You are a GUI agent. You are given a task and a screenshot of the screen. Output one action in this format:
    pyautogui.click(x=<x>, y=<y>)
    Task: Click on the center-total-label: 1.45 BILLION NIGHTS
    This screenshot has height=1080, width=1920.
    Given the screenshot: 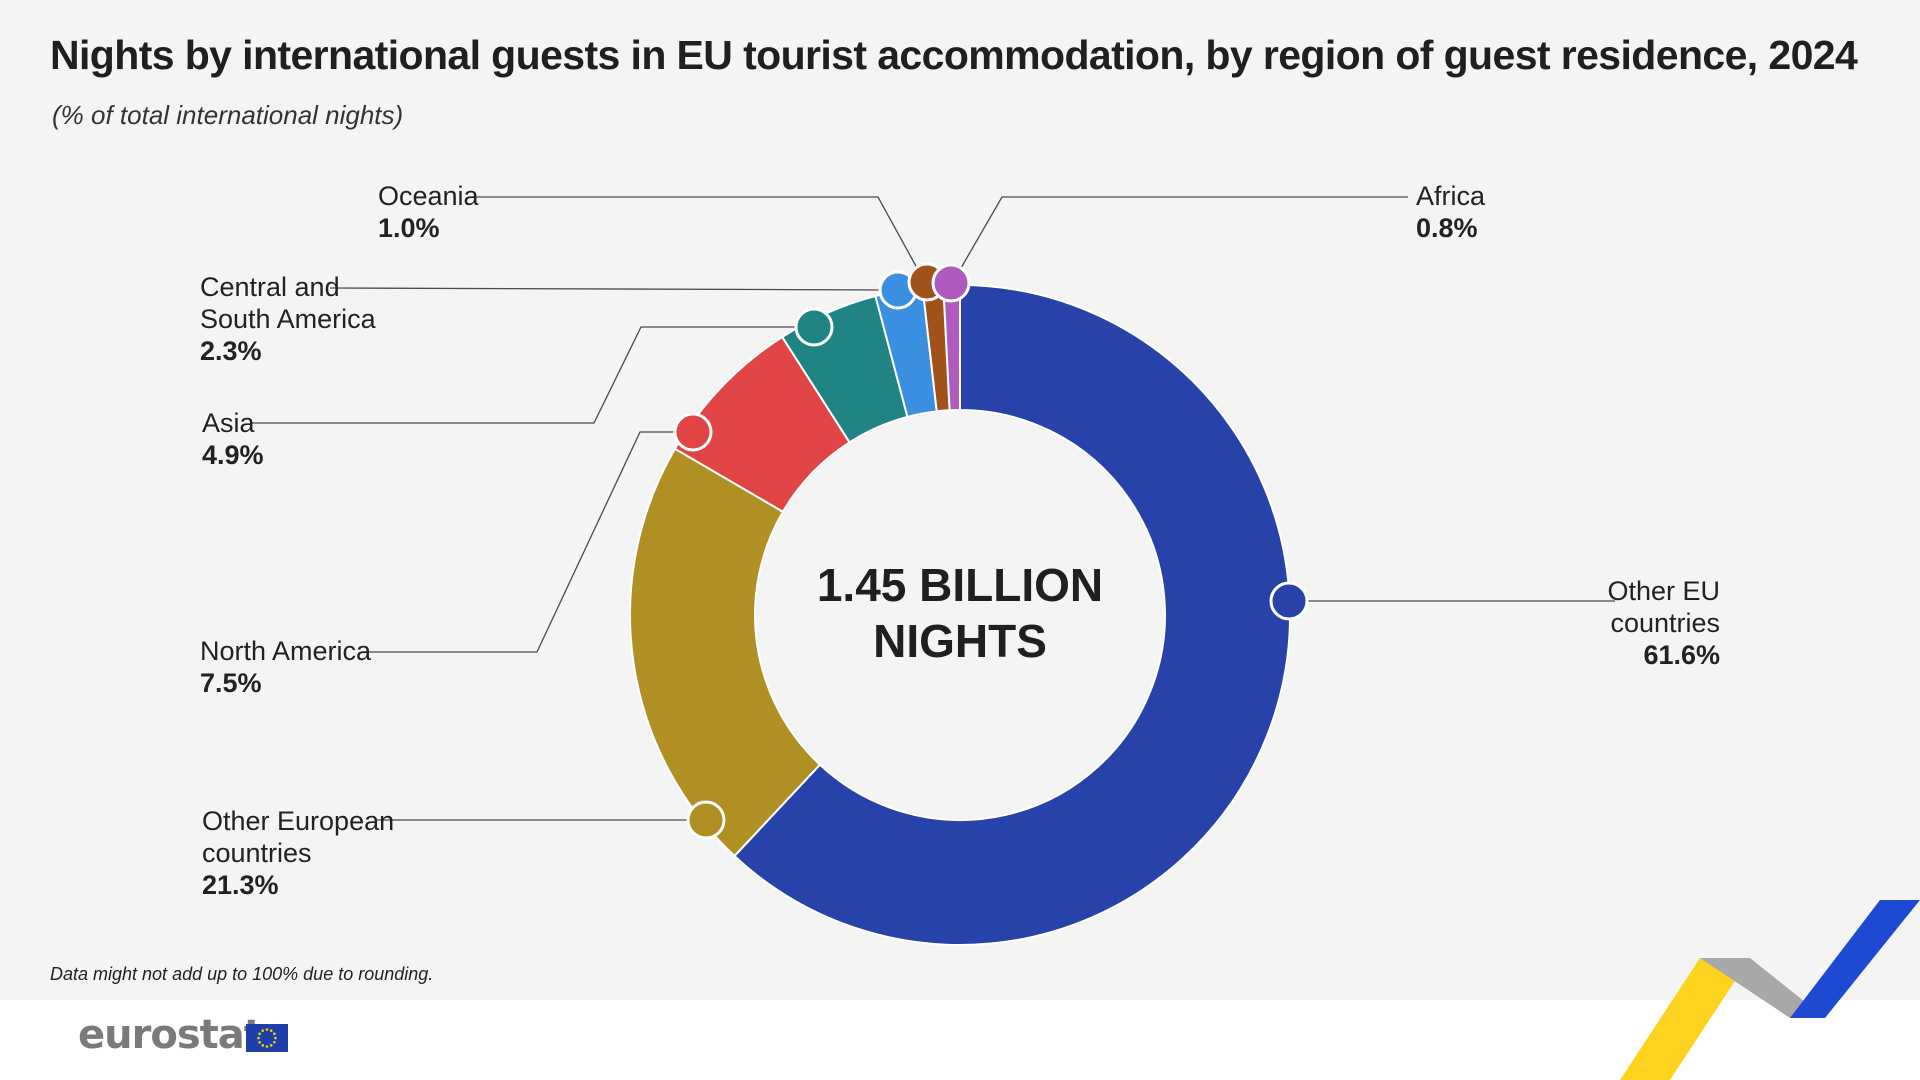 What is the action you would take?
    pyautogui.click(x=960, y=613)
    